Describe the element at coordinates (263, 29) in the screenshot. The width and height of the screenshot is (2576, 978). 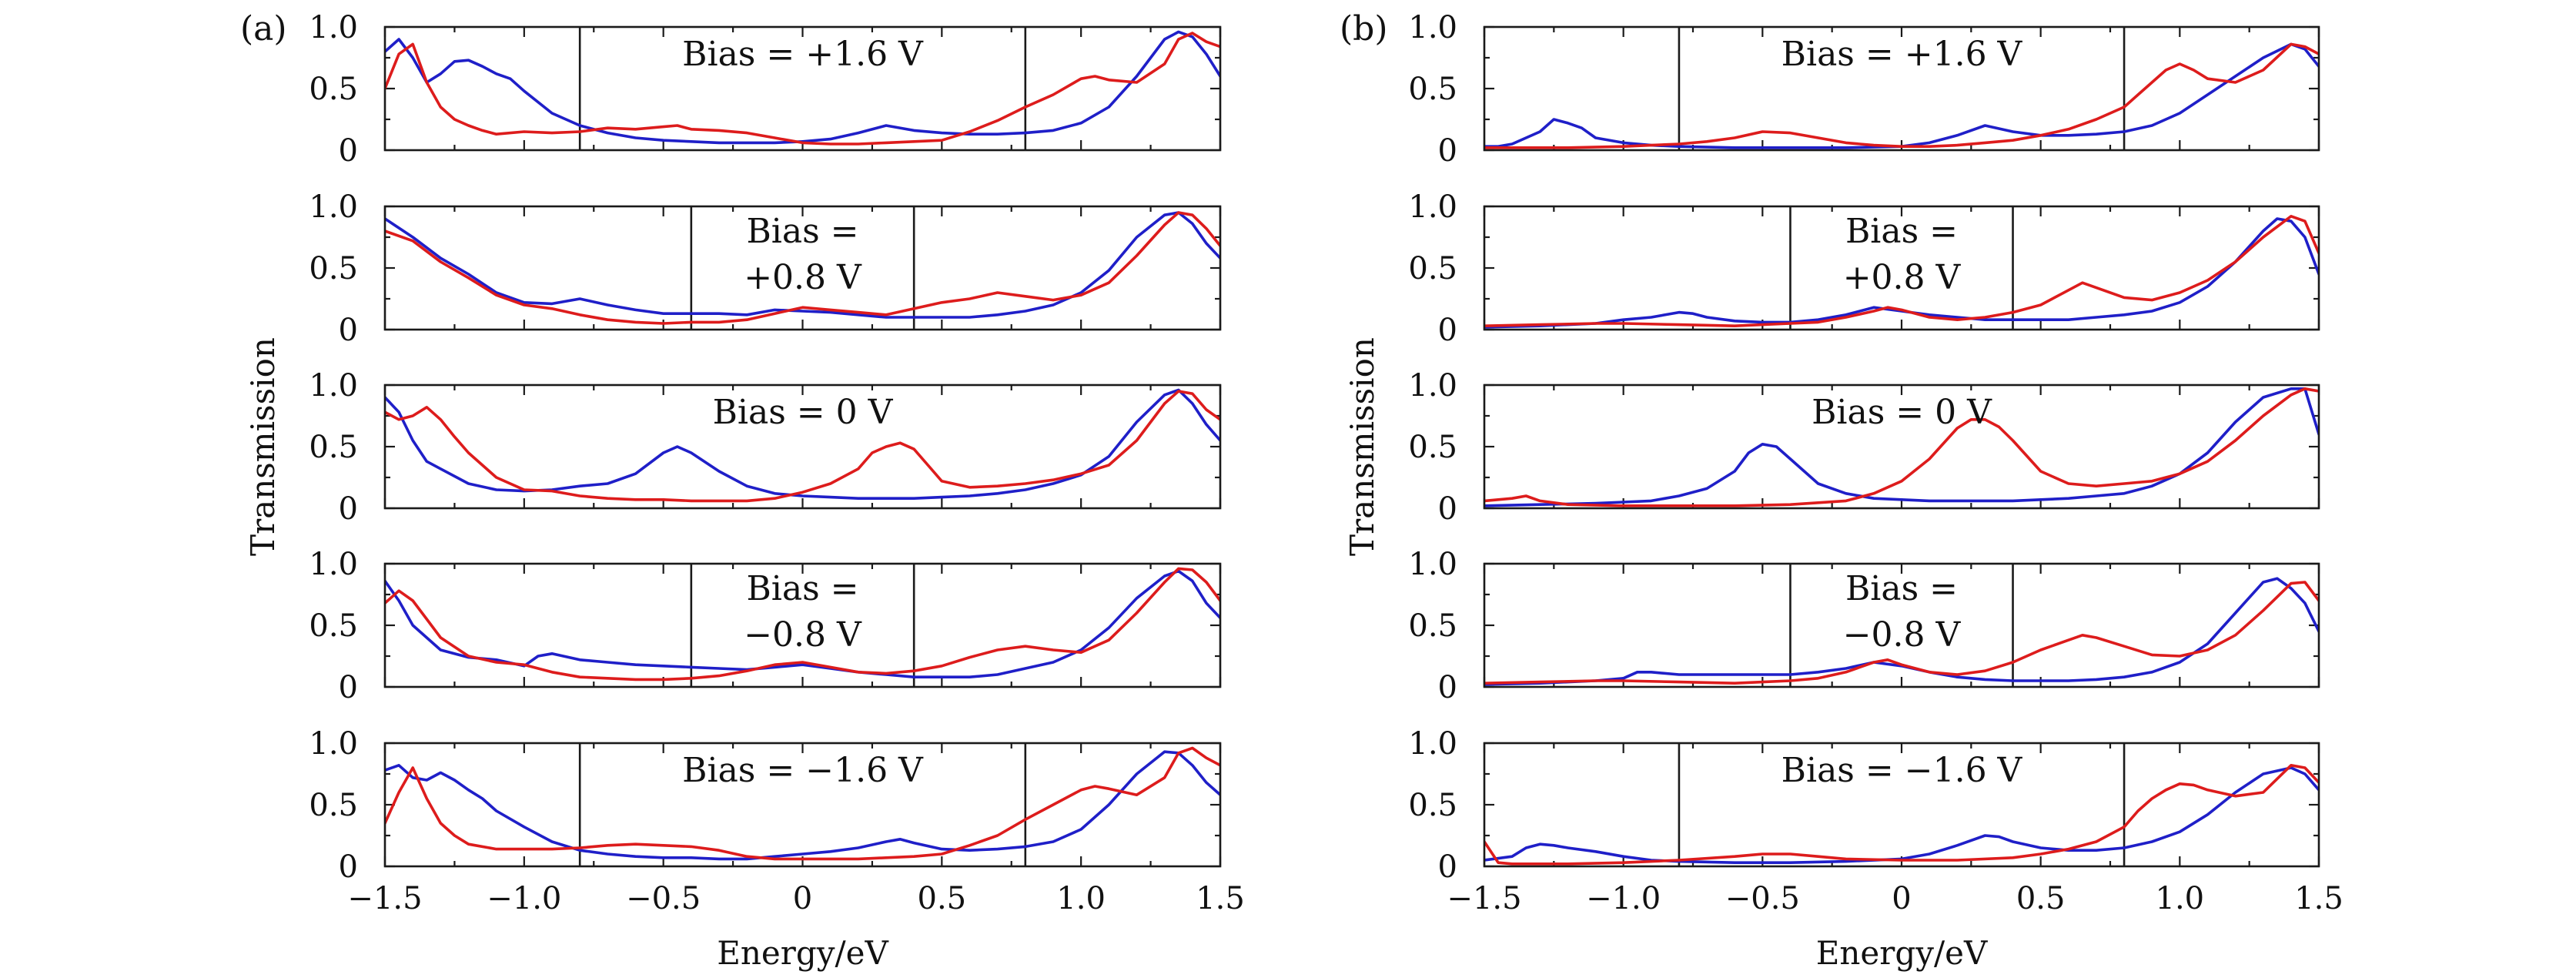
I see `panel-label: (a)` at that location.